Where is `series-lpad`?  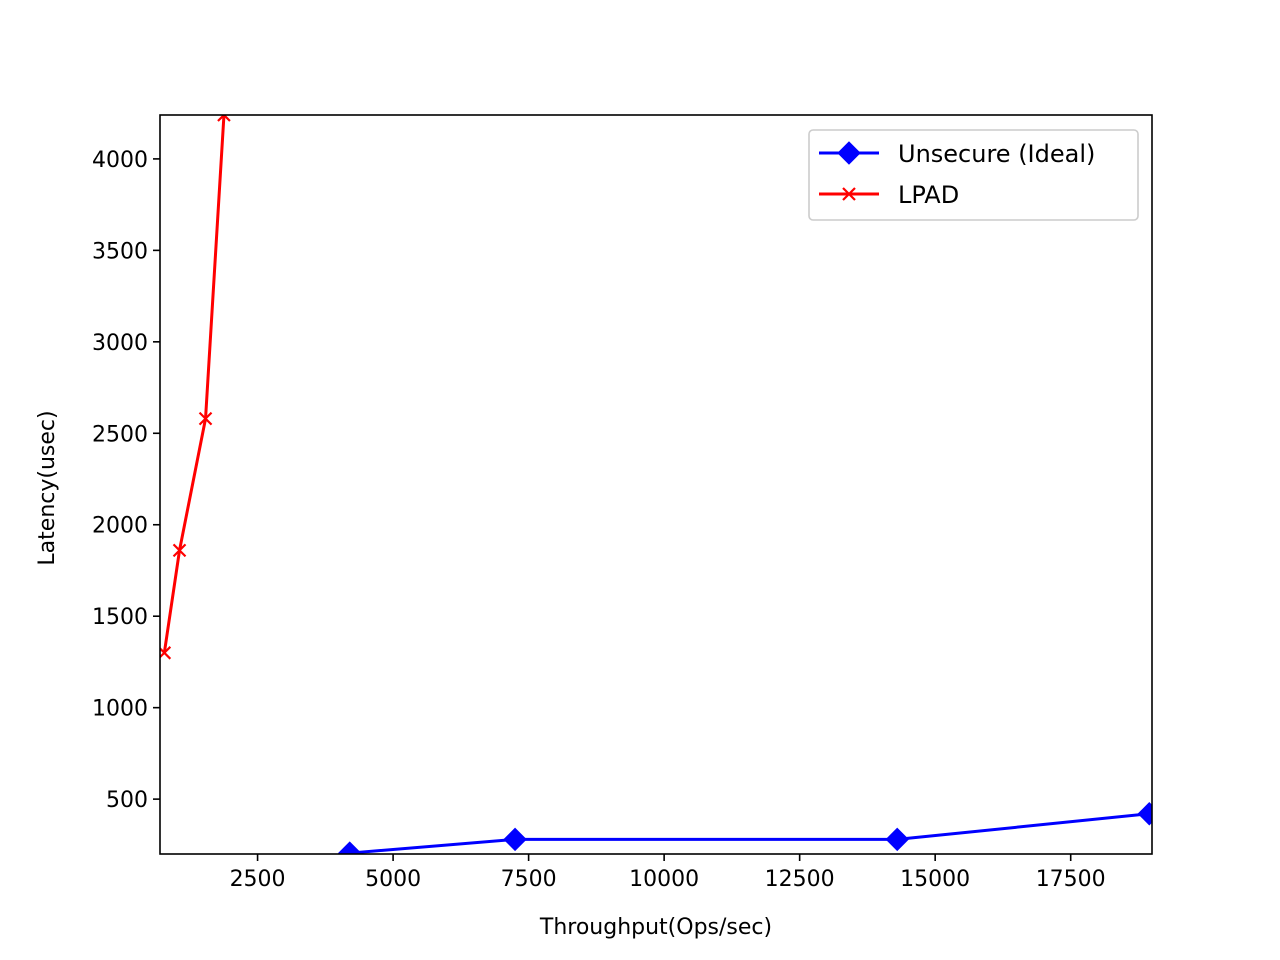
series-lpad is located at coordinates (195, 387).